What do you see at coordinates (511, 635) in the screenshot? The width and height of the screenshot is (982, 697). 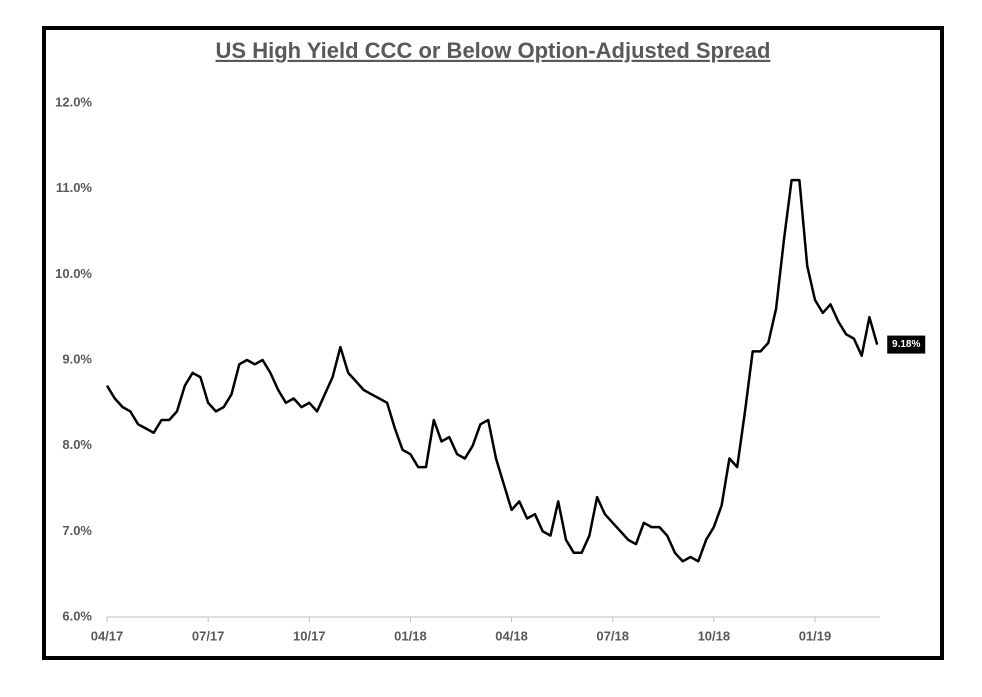 I see `x-tick-label: 04/18` at bounding box center [511, 635].